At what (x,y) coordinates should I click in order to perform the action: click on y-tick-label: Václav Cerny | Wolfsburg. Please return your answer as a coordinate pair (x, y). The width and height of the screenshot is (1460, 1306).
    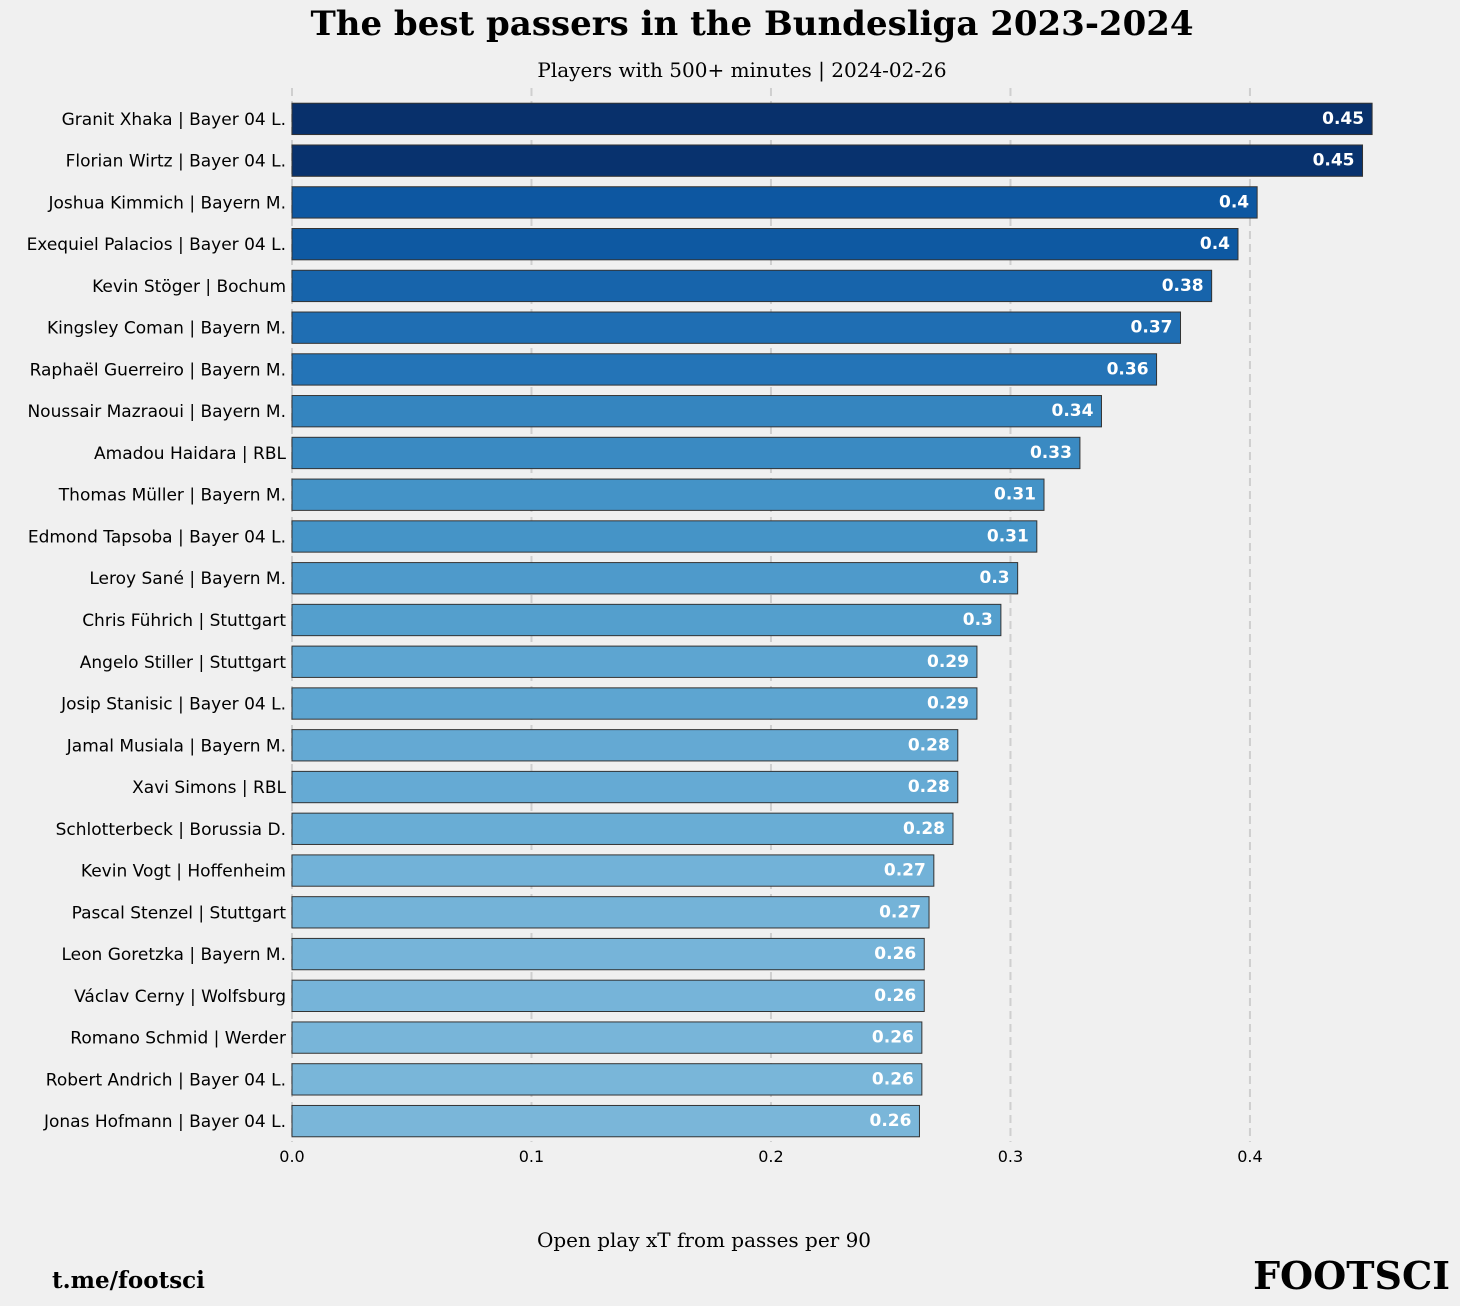
    Looking at the image, I should click on (180, 997).